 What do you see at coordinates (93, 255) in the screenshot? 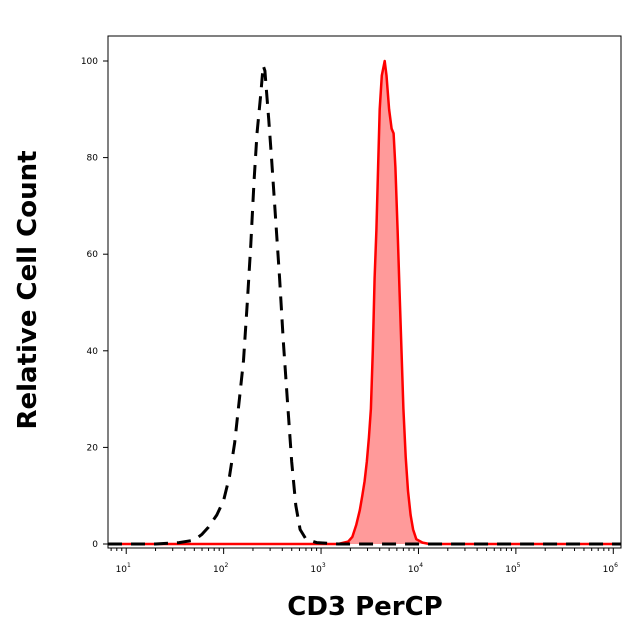
I see `y-tick-label: 60` at bounding box center [93, 255].